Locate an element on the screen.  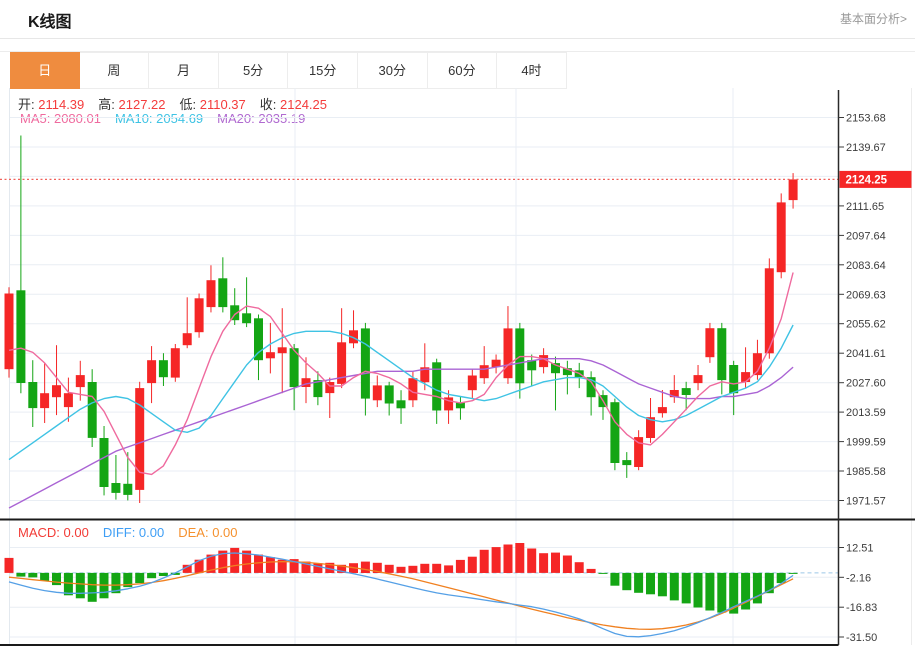
diff-line is located at coordinates (401, 595).